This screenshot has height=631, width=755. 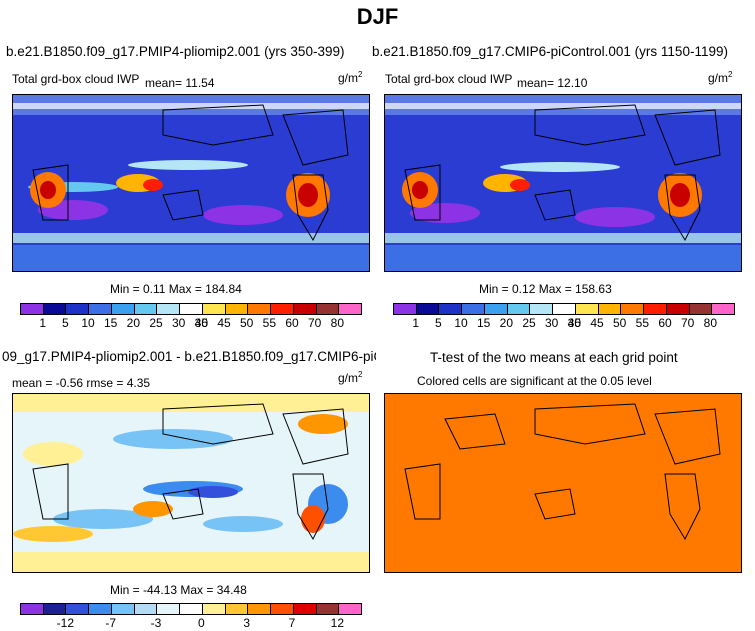 I want to click on panel3-stats: mean = -0.56 rmse = 4.35, so click(x=81, y=383).